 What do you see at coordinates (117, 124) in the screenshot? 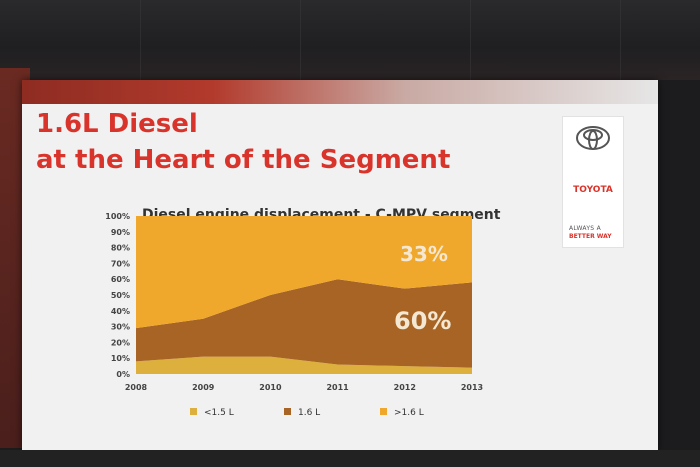
I see `slide-title-line-1: 1.6L Diesel` at bounding box center [117, 124].